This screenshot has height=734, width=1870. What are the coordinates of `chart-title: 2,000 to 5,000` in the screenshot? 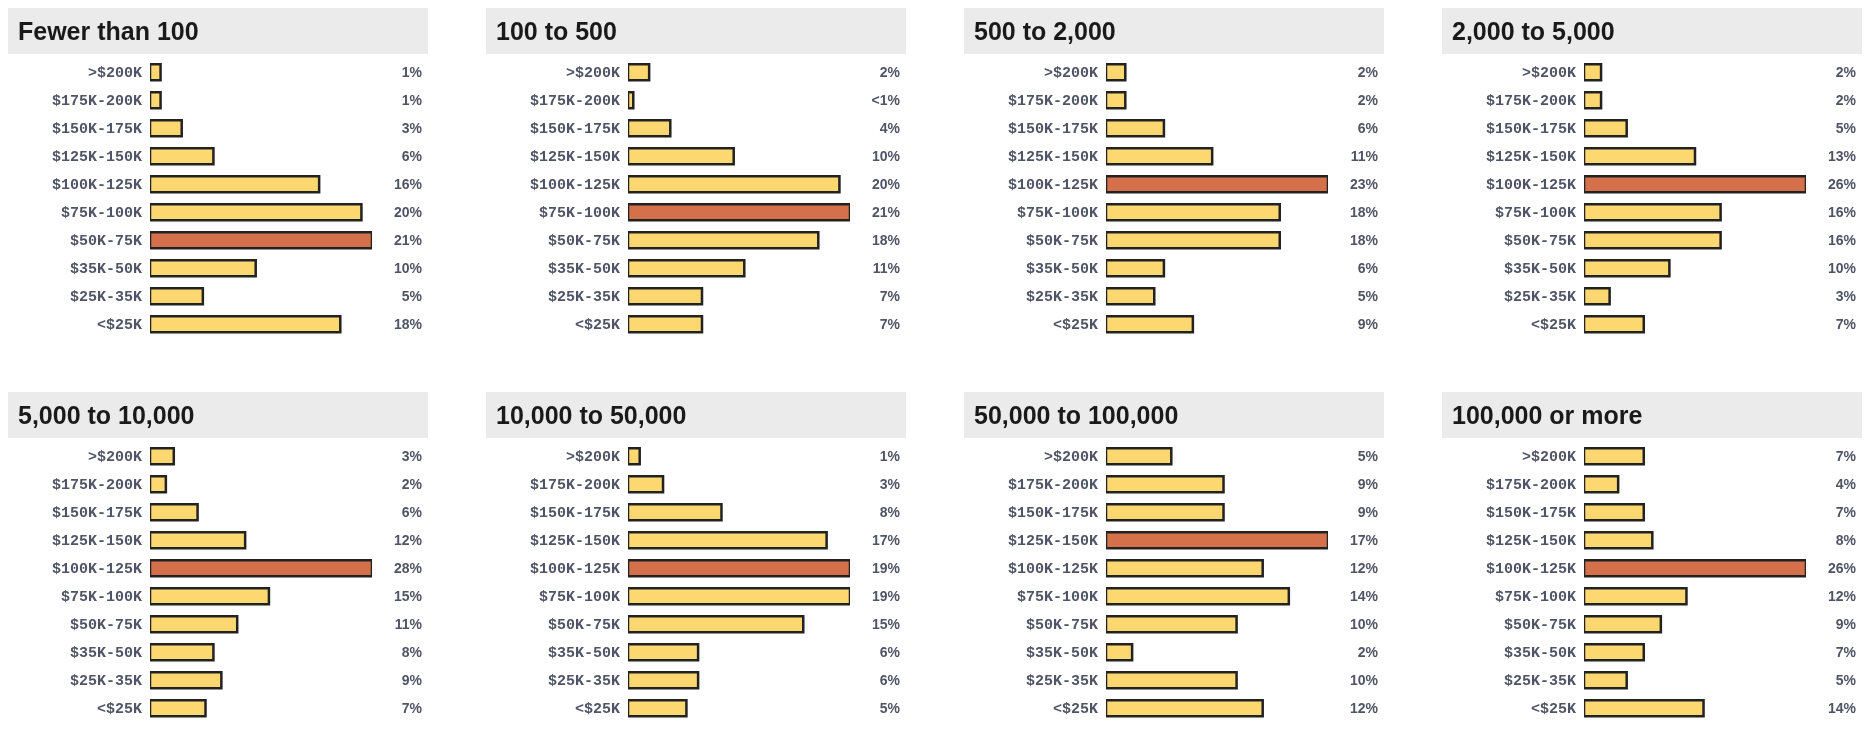 It's located at (1652, 31).